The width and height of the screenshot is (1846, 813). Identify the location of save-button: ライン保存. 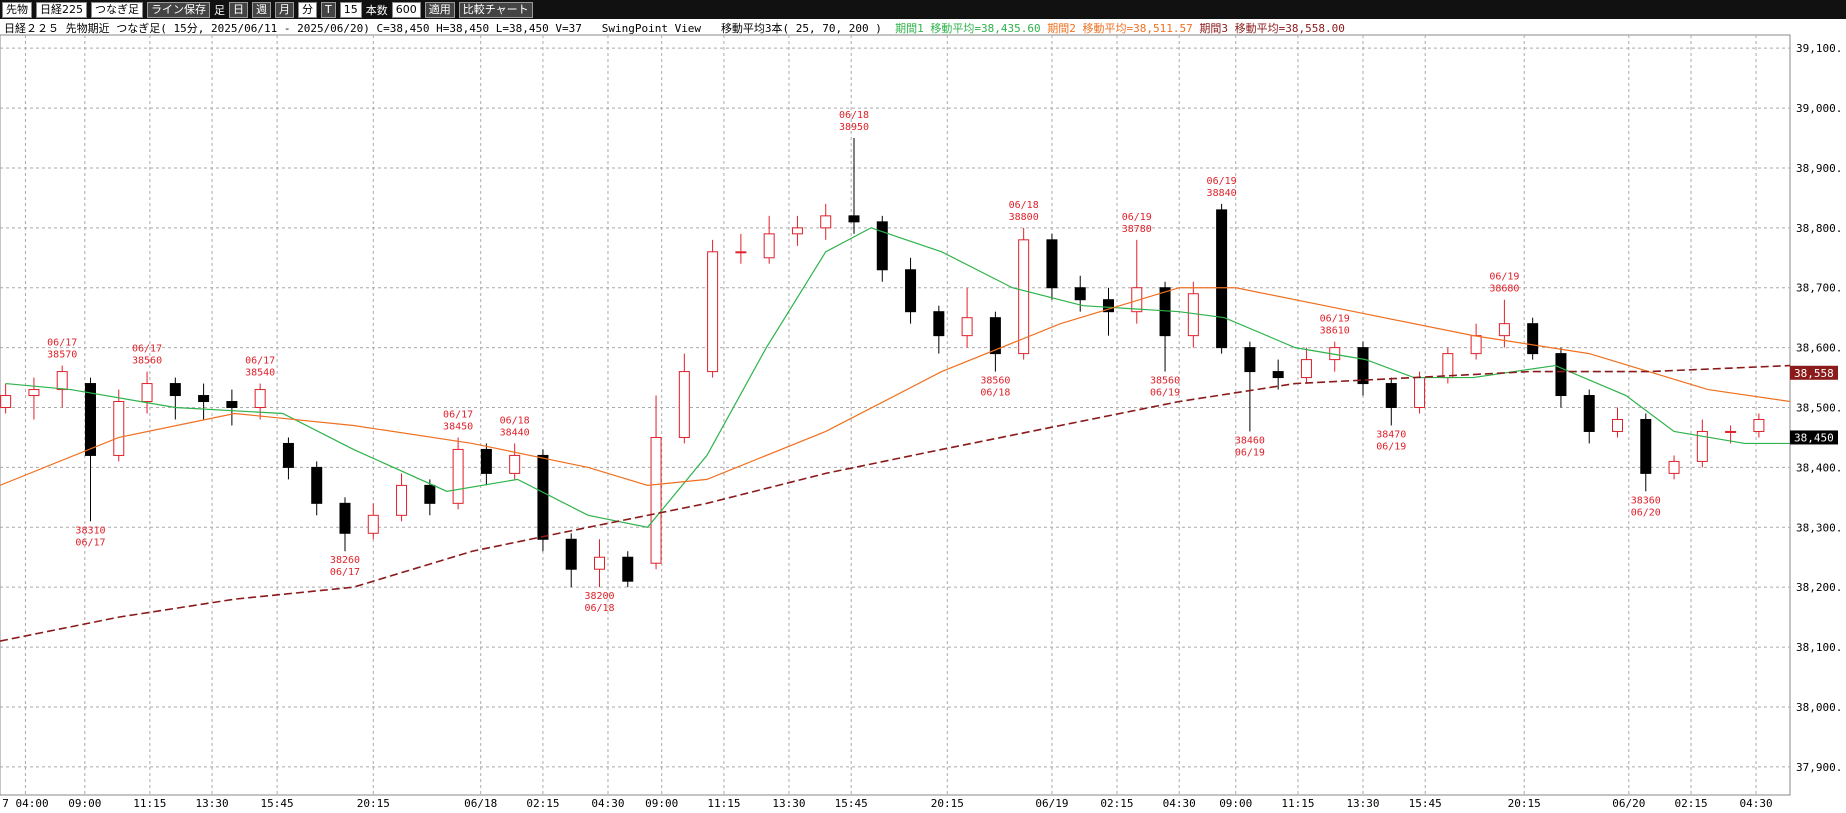
(178, 9).